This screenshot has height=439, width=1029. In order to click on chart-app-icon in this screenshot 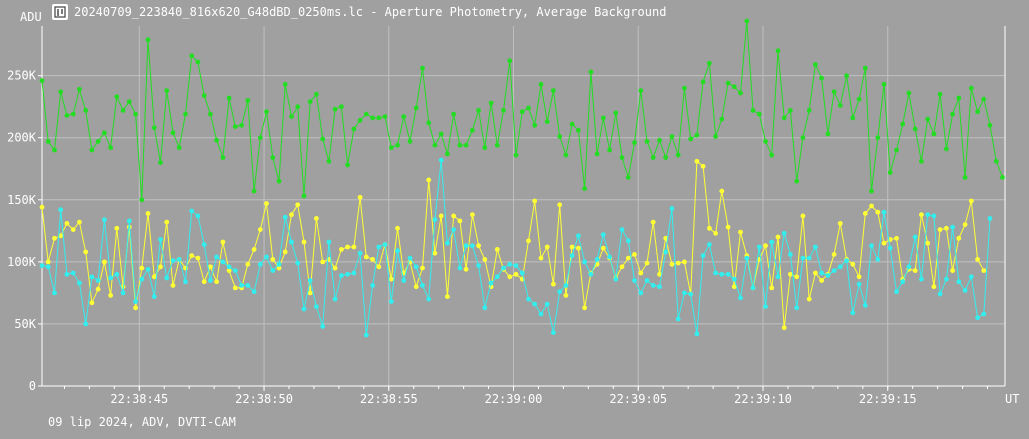, I will do `click(60, 12)`.